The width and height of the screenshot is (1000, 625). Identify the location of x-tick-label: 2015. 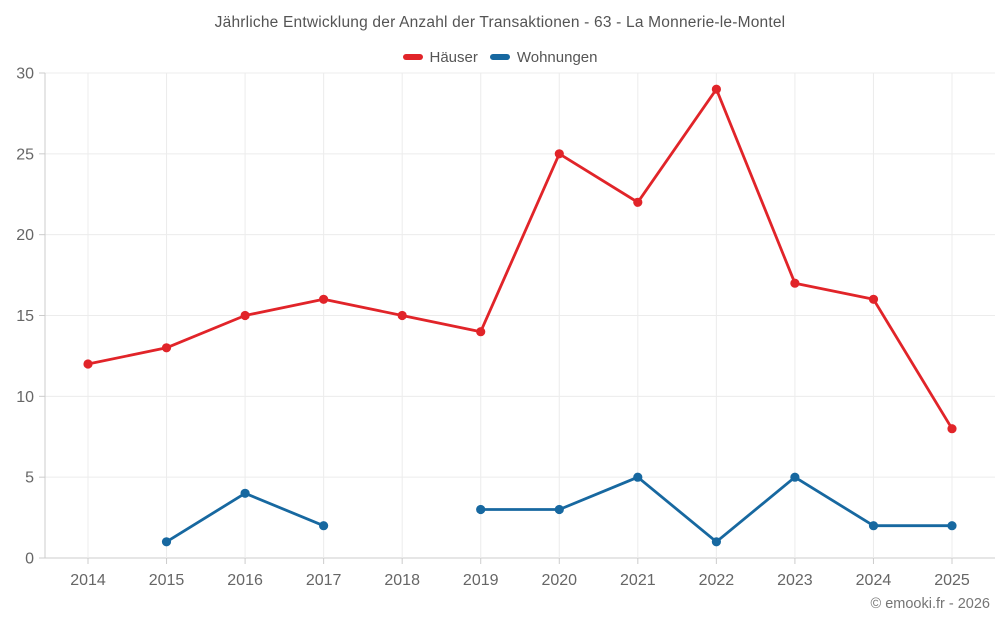
(167, 580).